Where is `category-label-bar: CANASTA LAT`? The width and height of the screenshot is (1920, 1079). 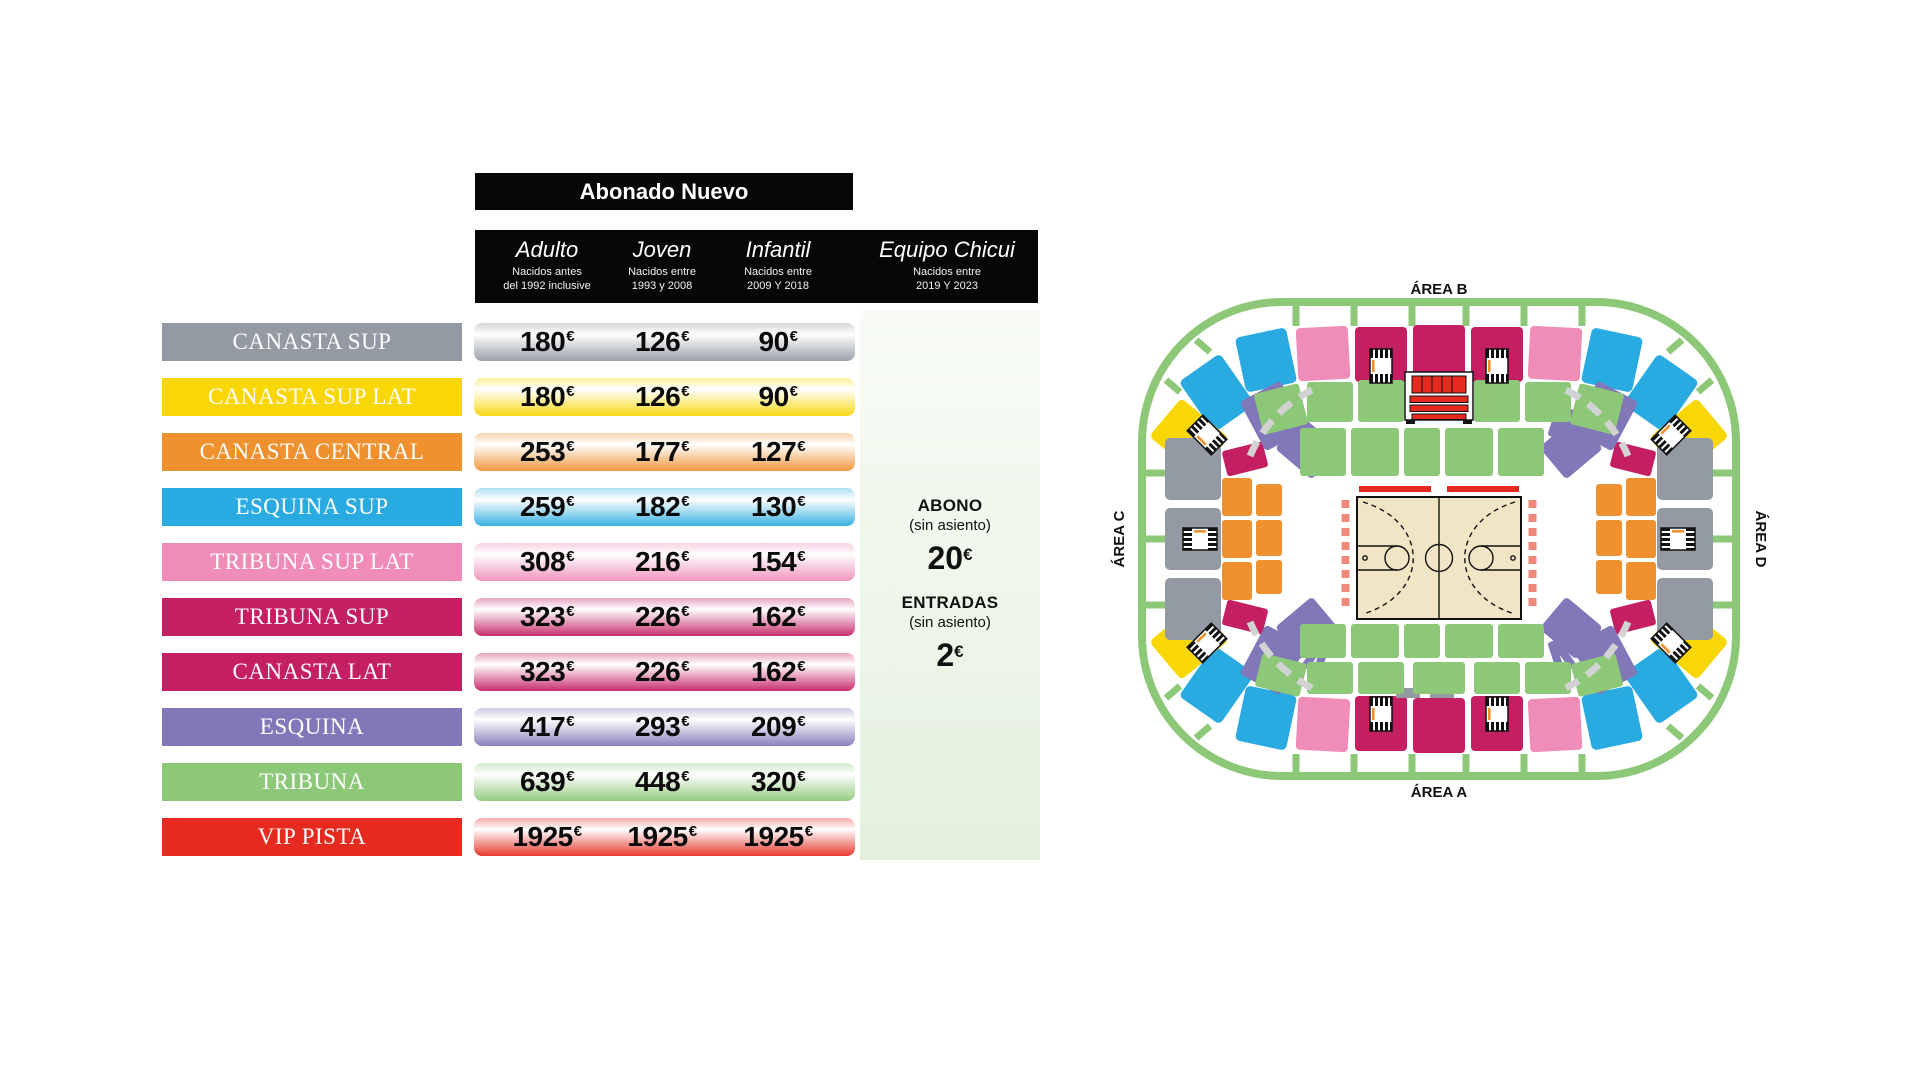
category-label-bar: CANASTA LAT is located at coordinates (312, 672).